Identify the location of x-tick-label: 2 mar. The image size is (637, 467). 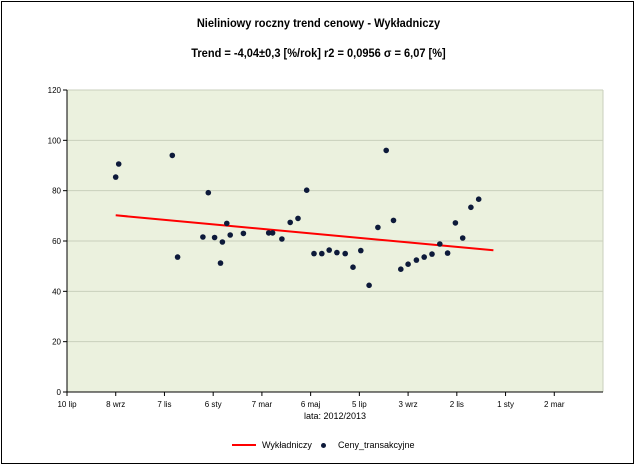
(554, 404).